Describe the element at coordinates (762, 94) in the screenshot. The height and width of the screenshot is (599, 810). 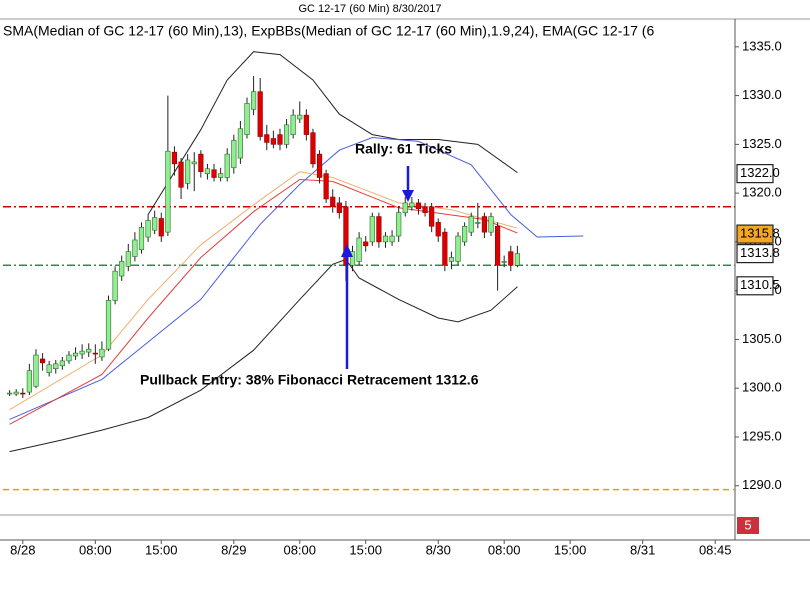
I see `y-tick-label: 1330.0` at that location.